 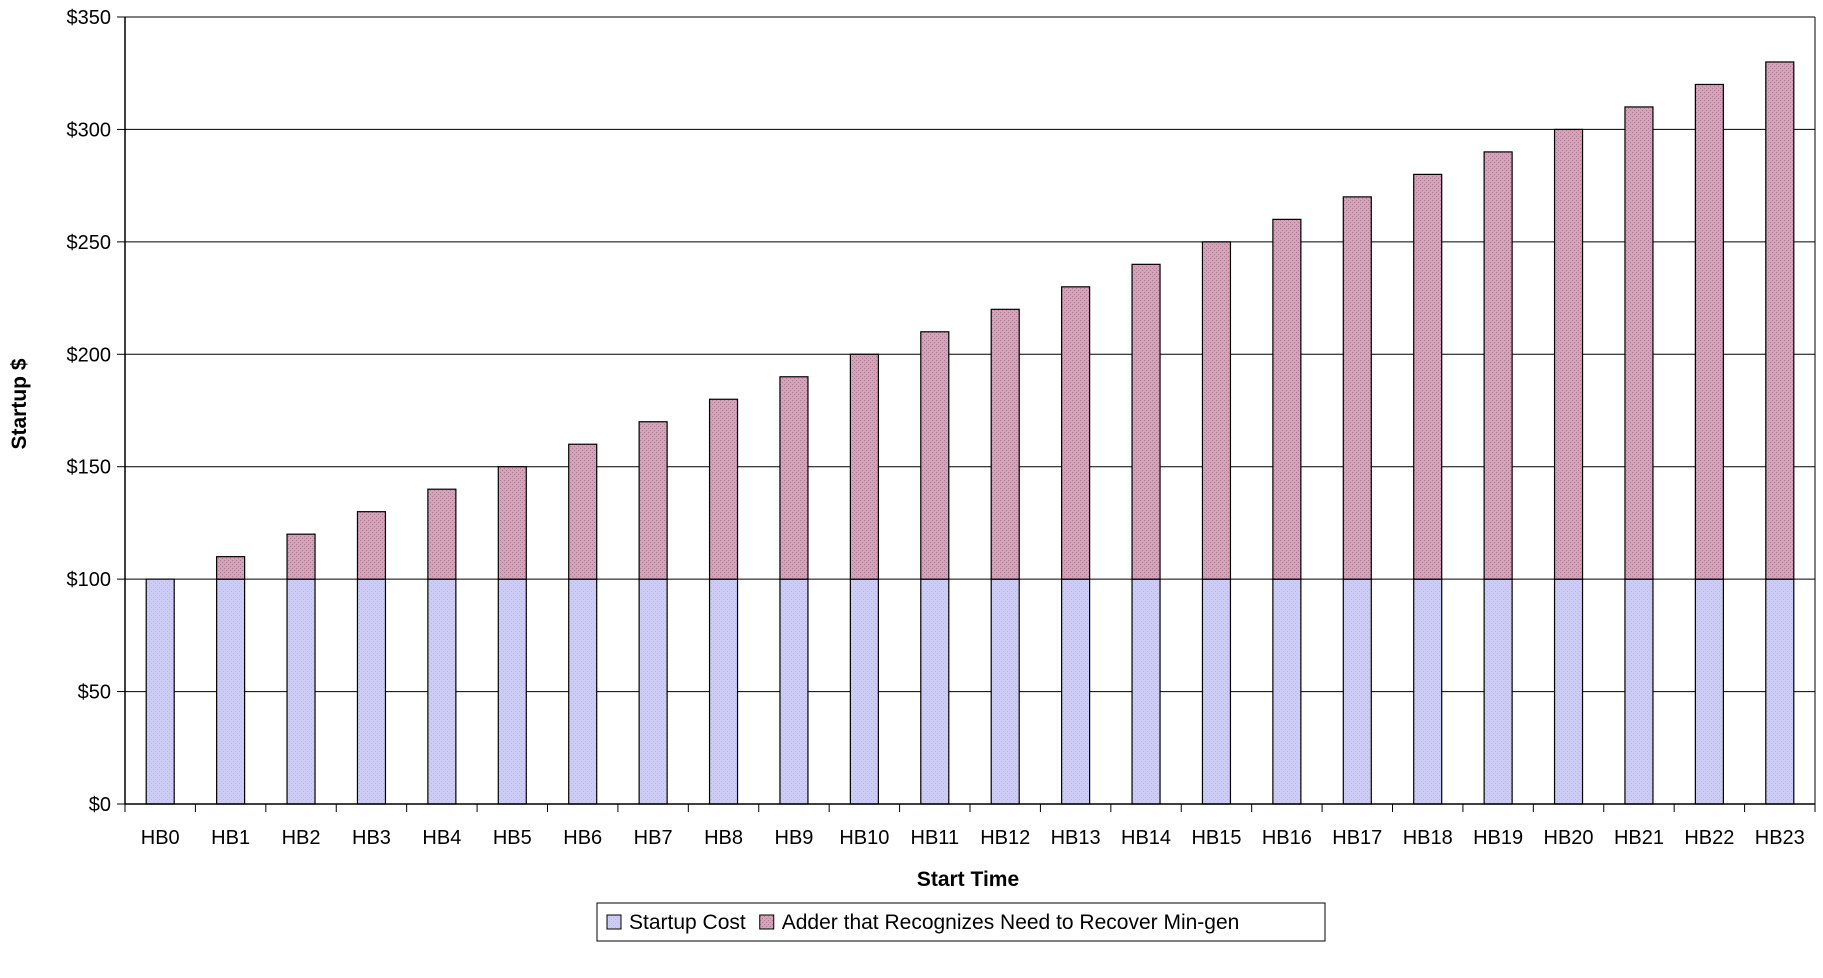 I want to click on x-tick-label: HB0, so click(x=160, y=838).